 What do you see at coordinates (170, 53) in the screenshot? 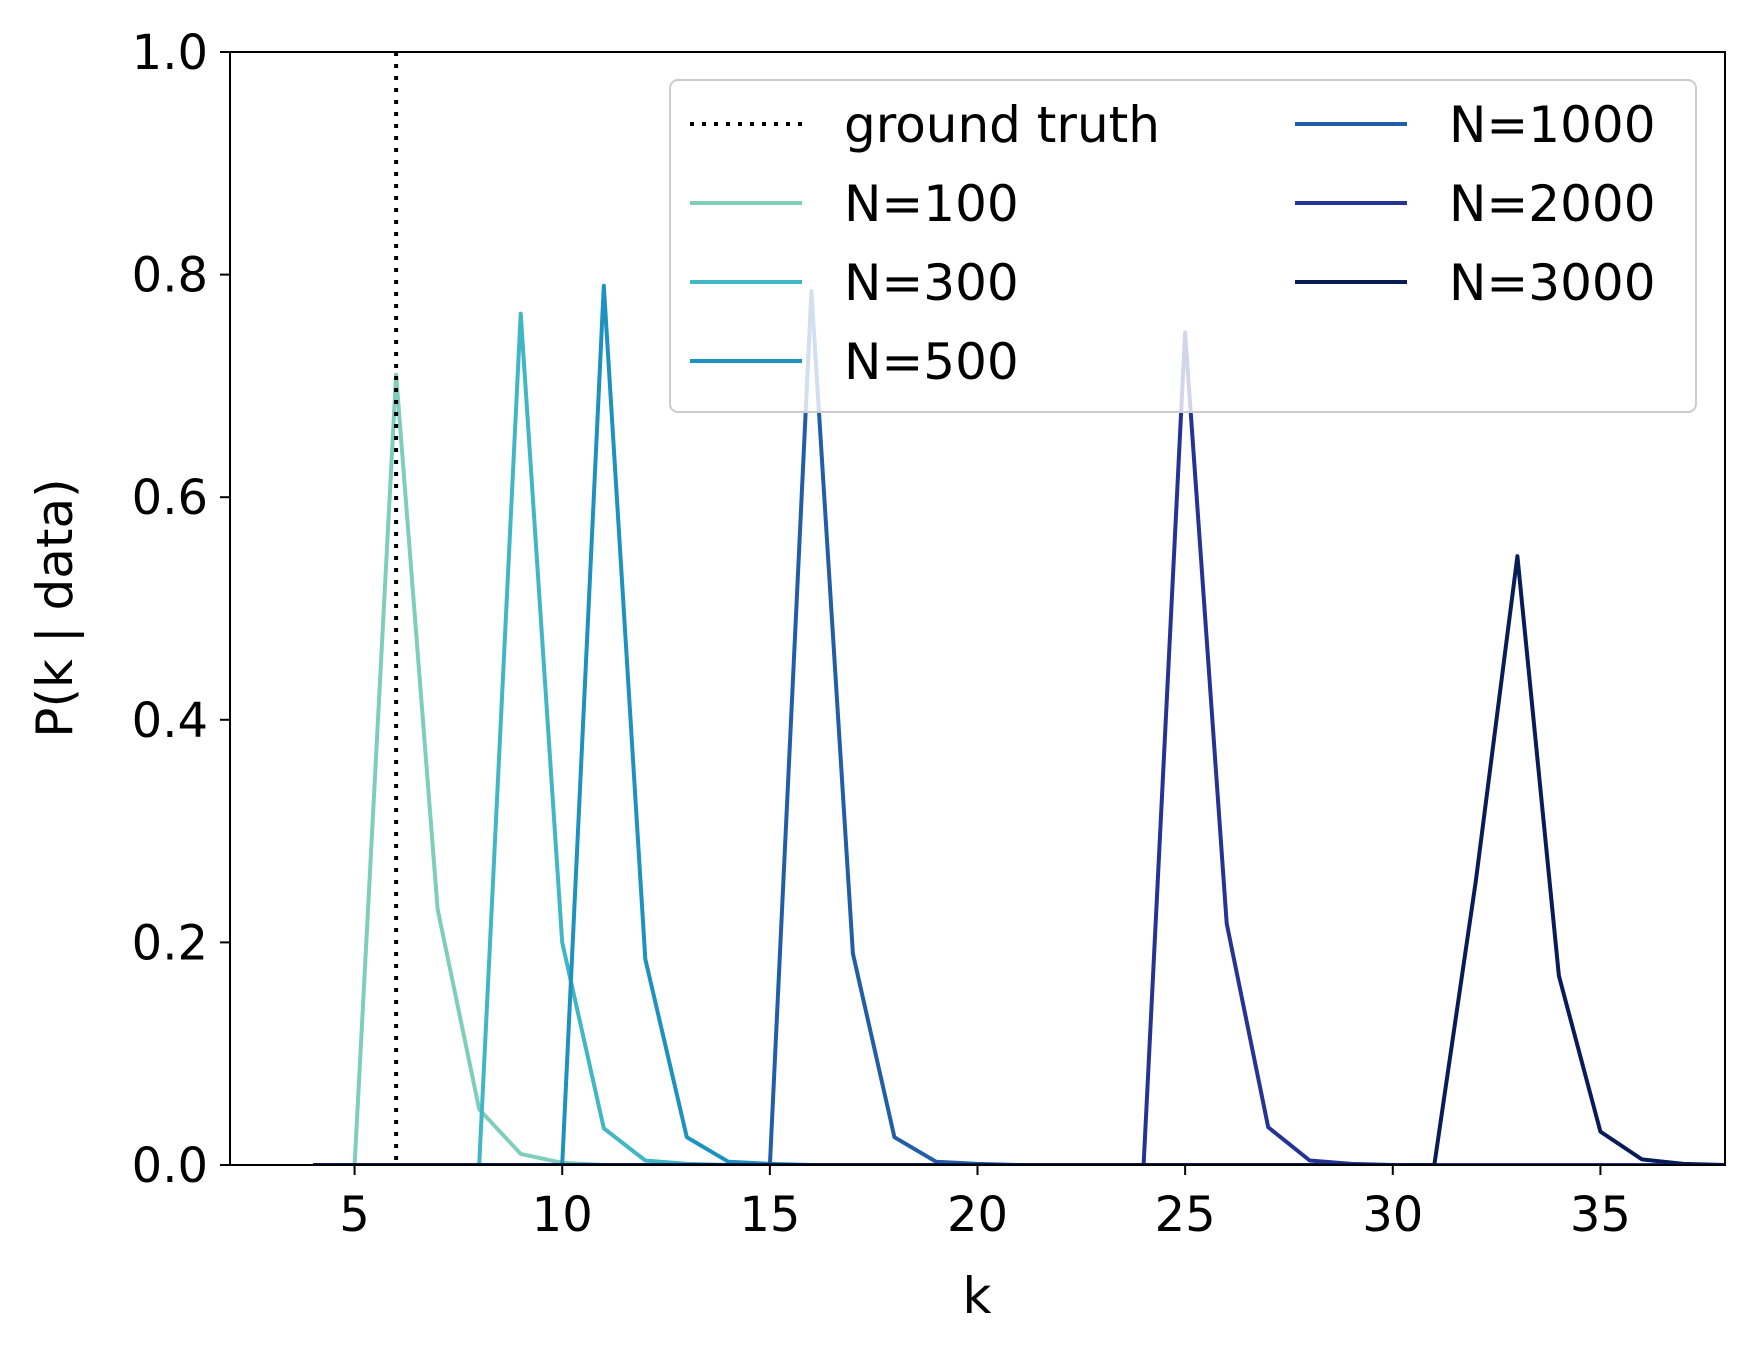
I see `y-tick-label: 1.0` at bounding box center [170, 53].